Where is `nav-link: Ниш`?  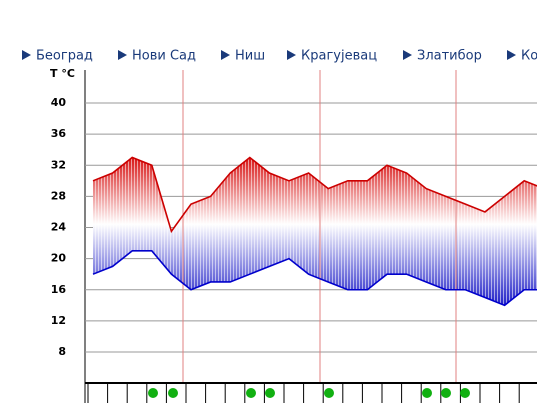 nav-link: Ниш is located at coordinates (250, 56).